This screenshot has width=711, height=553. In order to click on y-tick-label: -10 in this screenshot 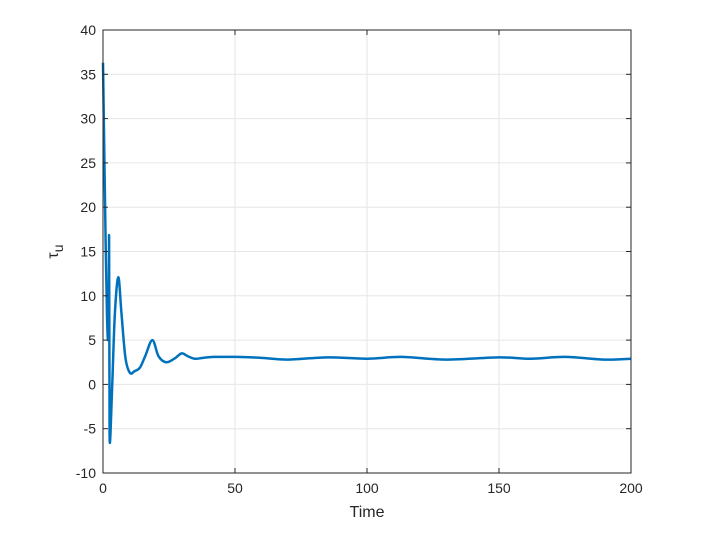, I will do `click(86, 473)`.